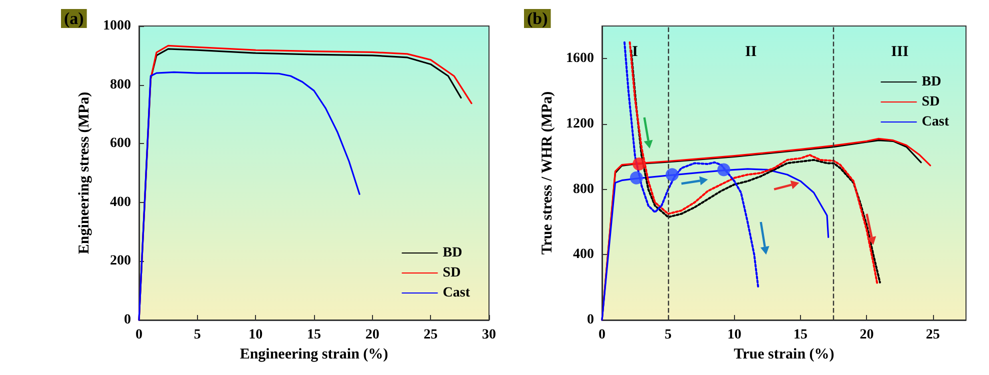  What do you see at coordinates (751, 52) in the screenshot?
I see `annotation: II` at bounding box center [751, 52].